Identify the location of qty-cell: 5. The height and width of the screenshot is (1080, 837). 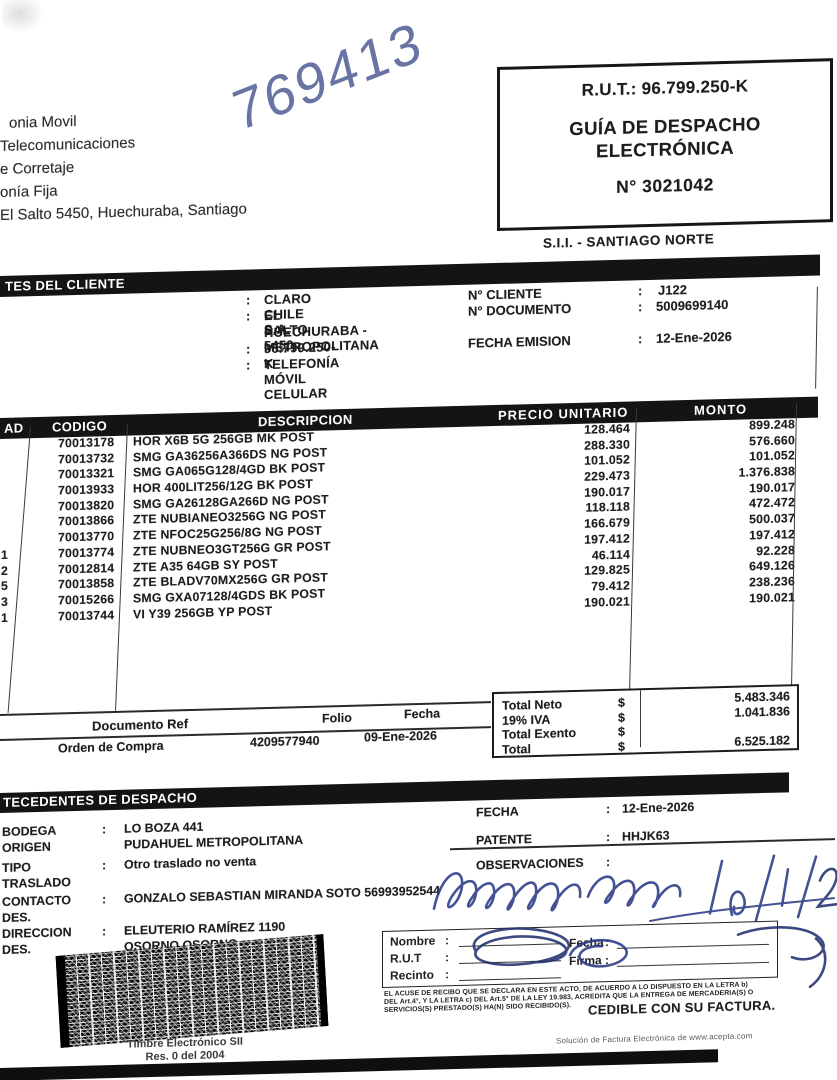
(5, 586).